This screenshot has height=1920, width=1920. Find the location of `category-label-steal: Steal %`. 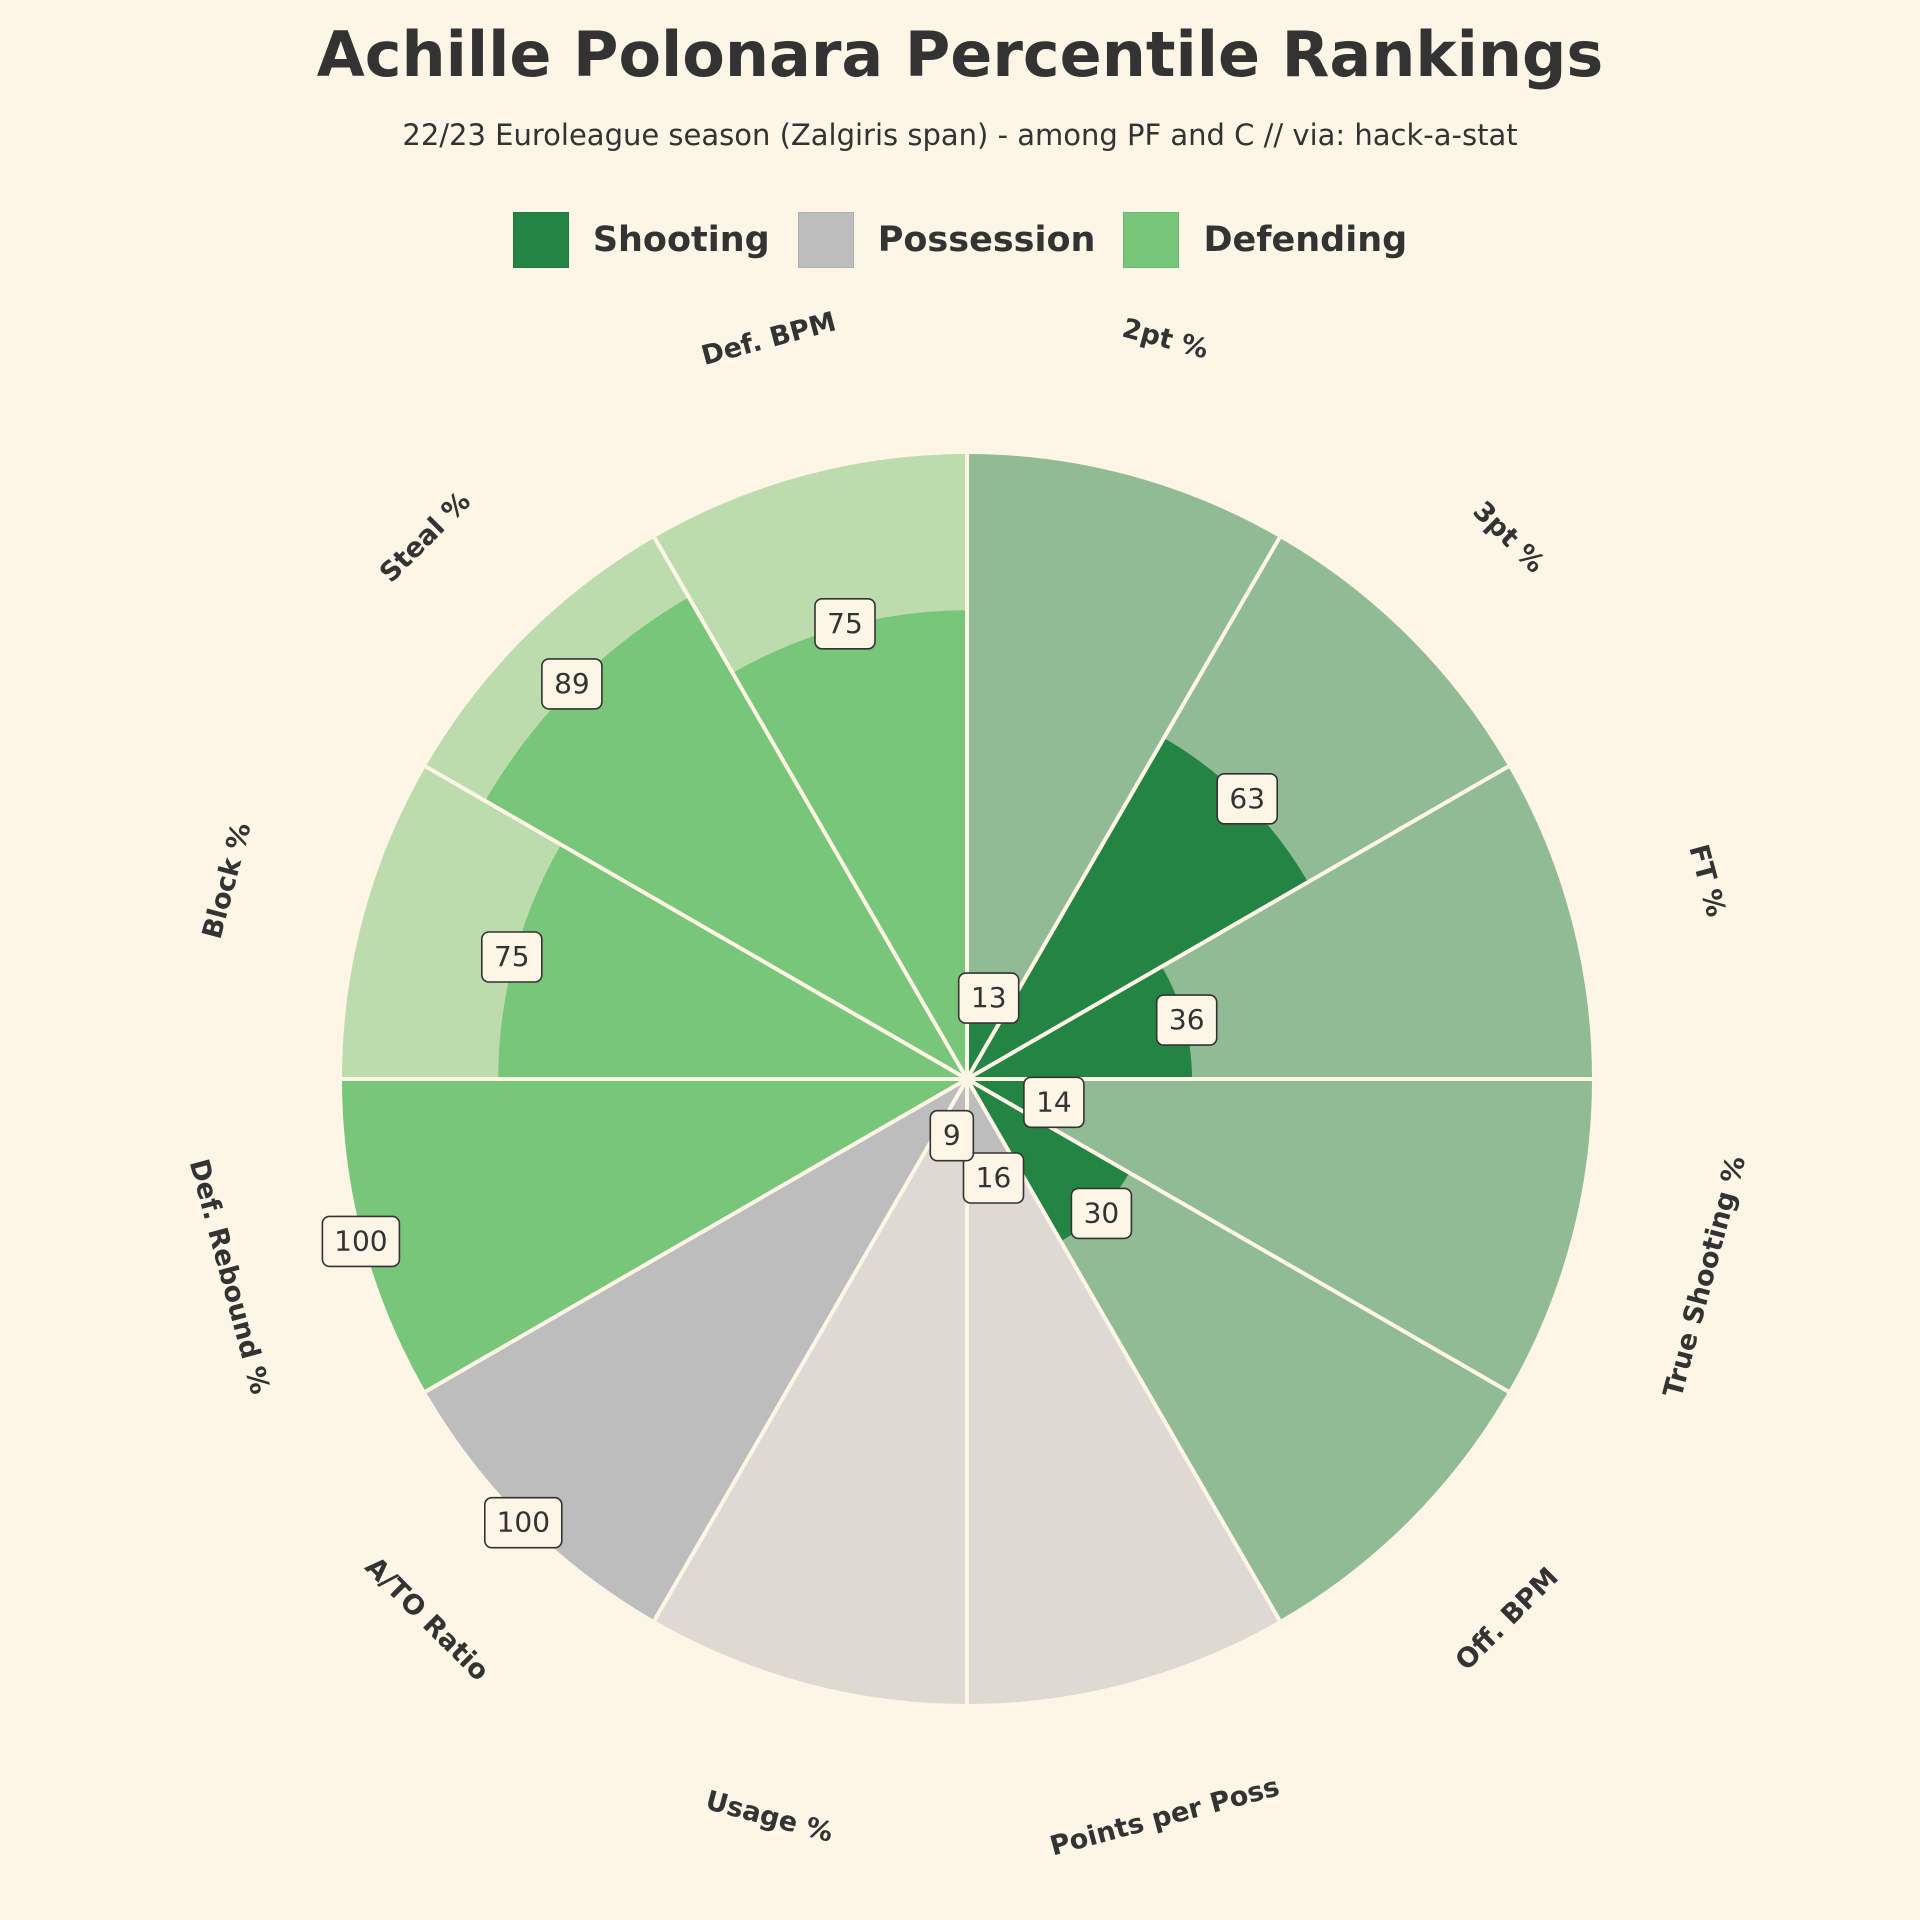

category-label-steal: Steal % is located at coordinates (425, 537).